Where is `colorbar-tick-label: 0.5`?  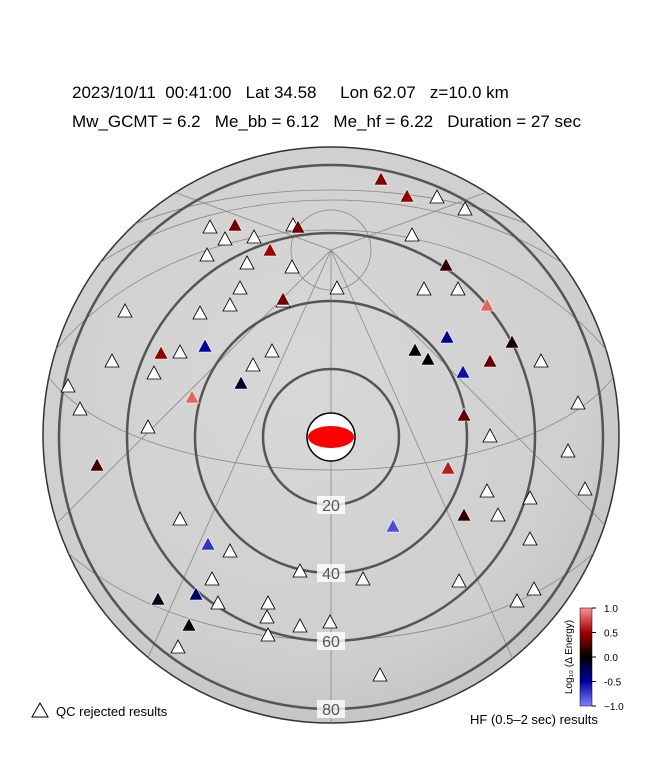
colorbar-tick-label: 0.5 is located at coordinates (611, 634).